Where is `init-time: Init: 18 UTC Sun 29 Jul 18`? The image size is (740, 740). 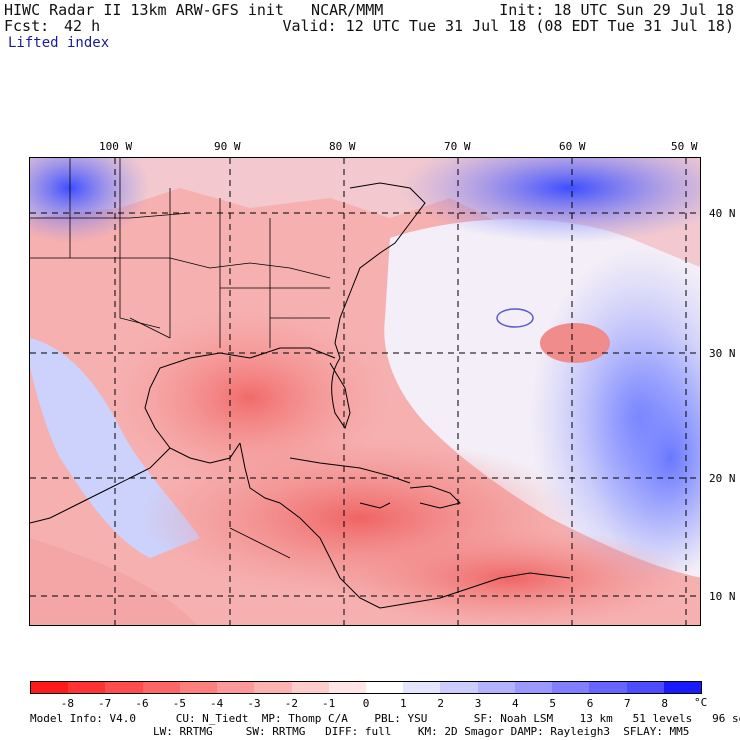 init-time: Init: 18 UTC Sun 29 Jul 18 is located at coordinates (616, 10).